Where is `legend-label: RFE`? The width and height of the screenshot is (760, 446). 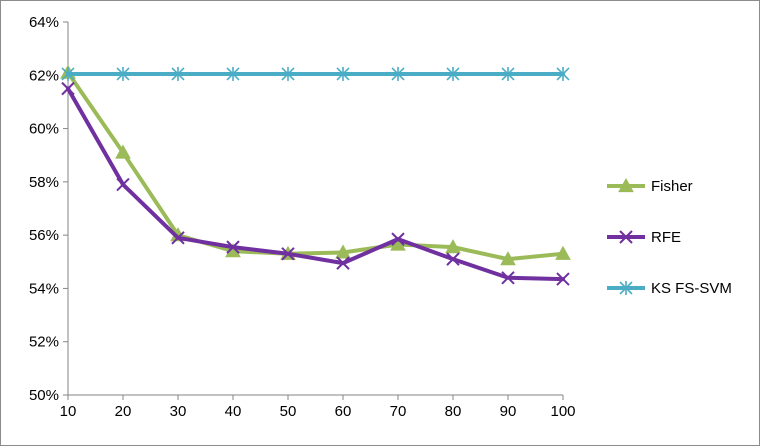 legend-label: RFE is located at coordinates (666, 237).